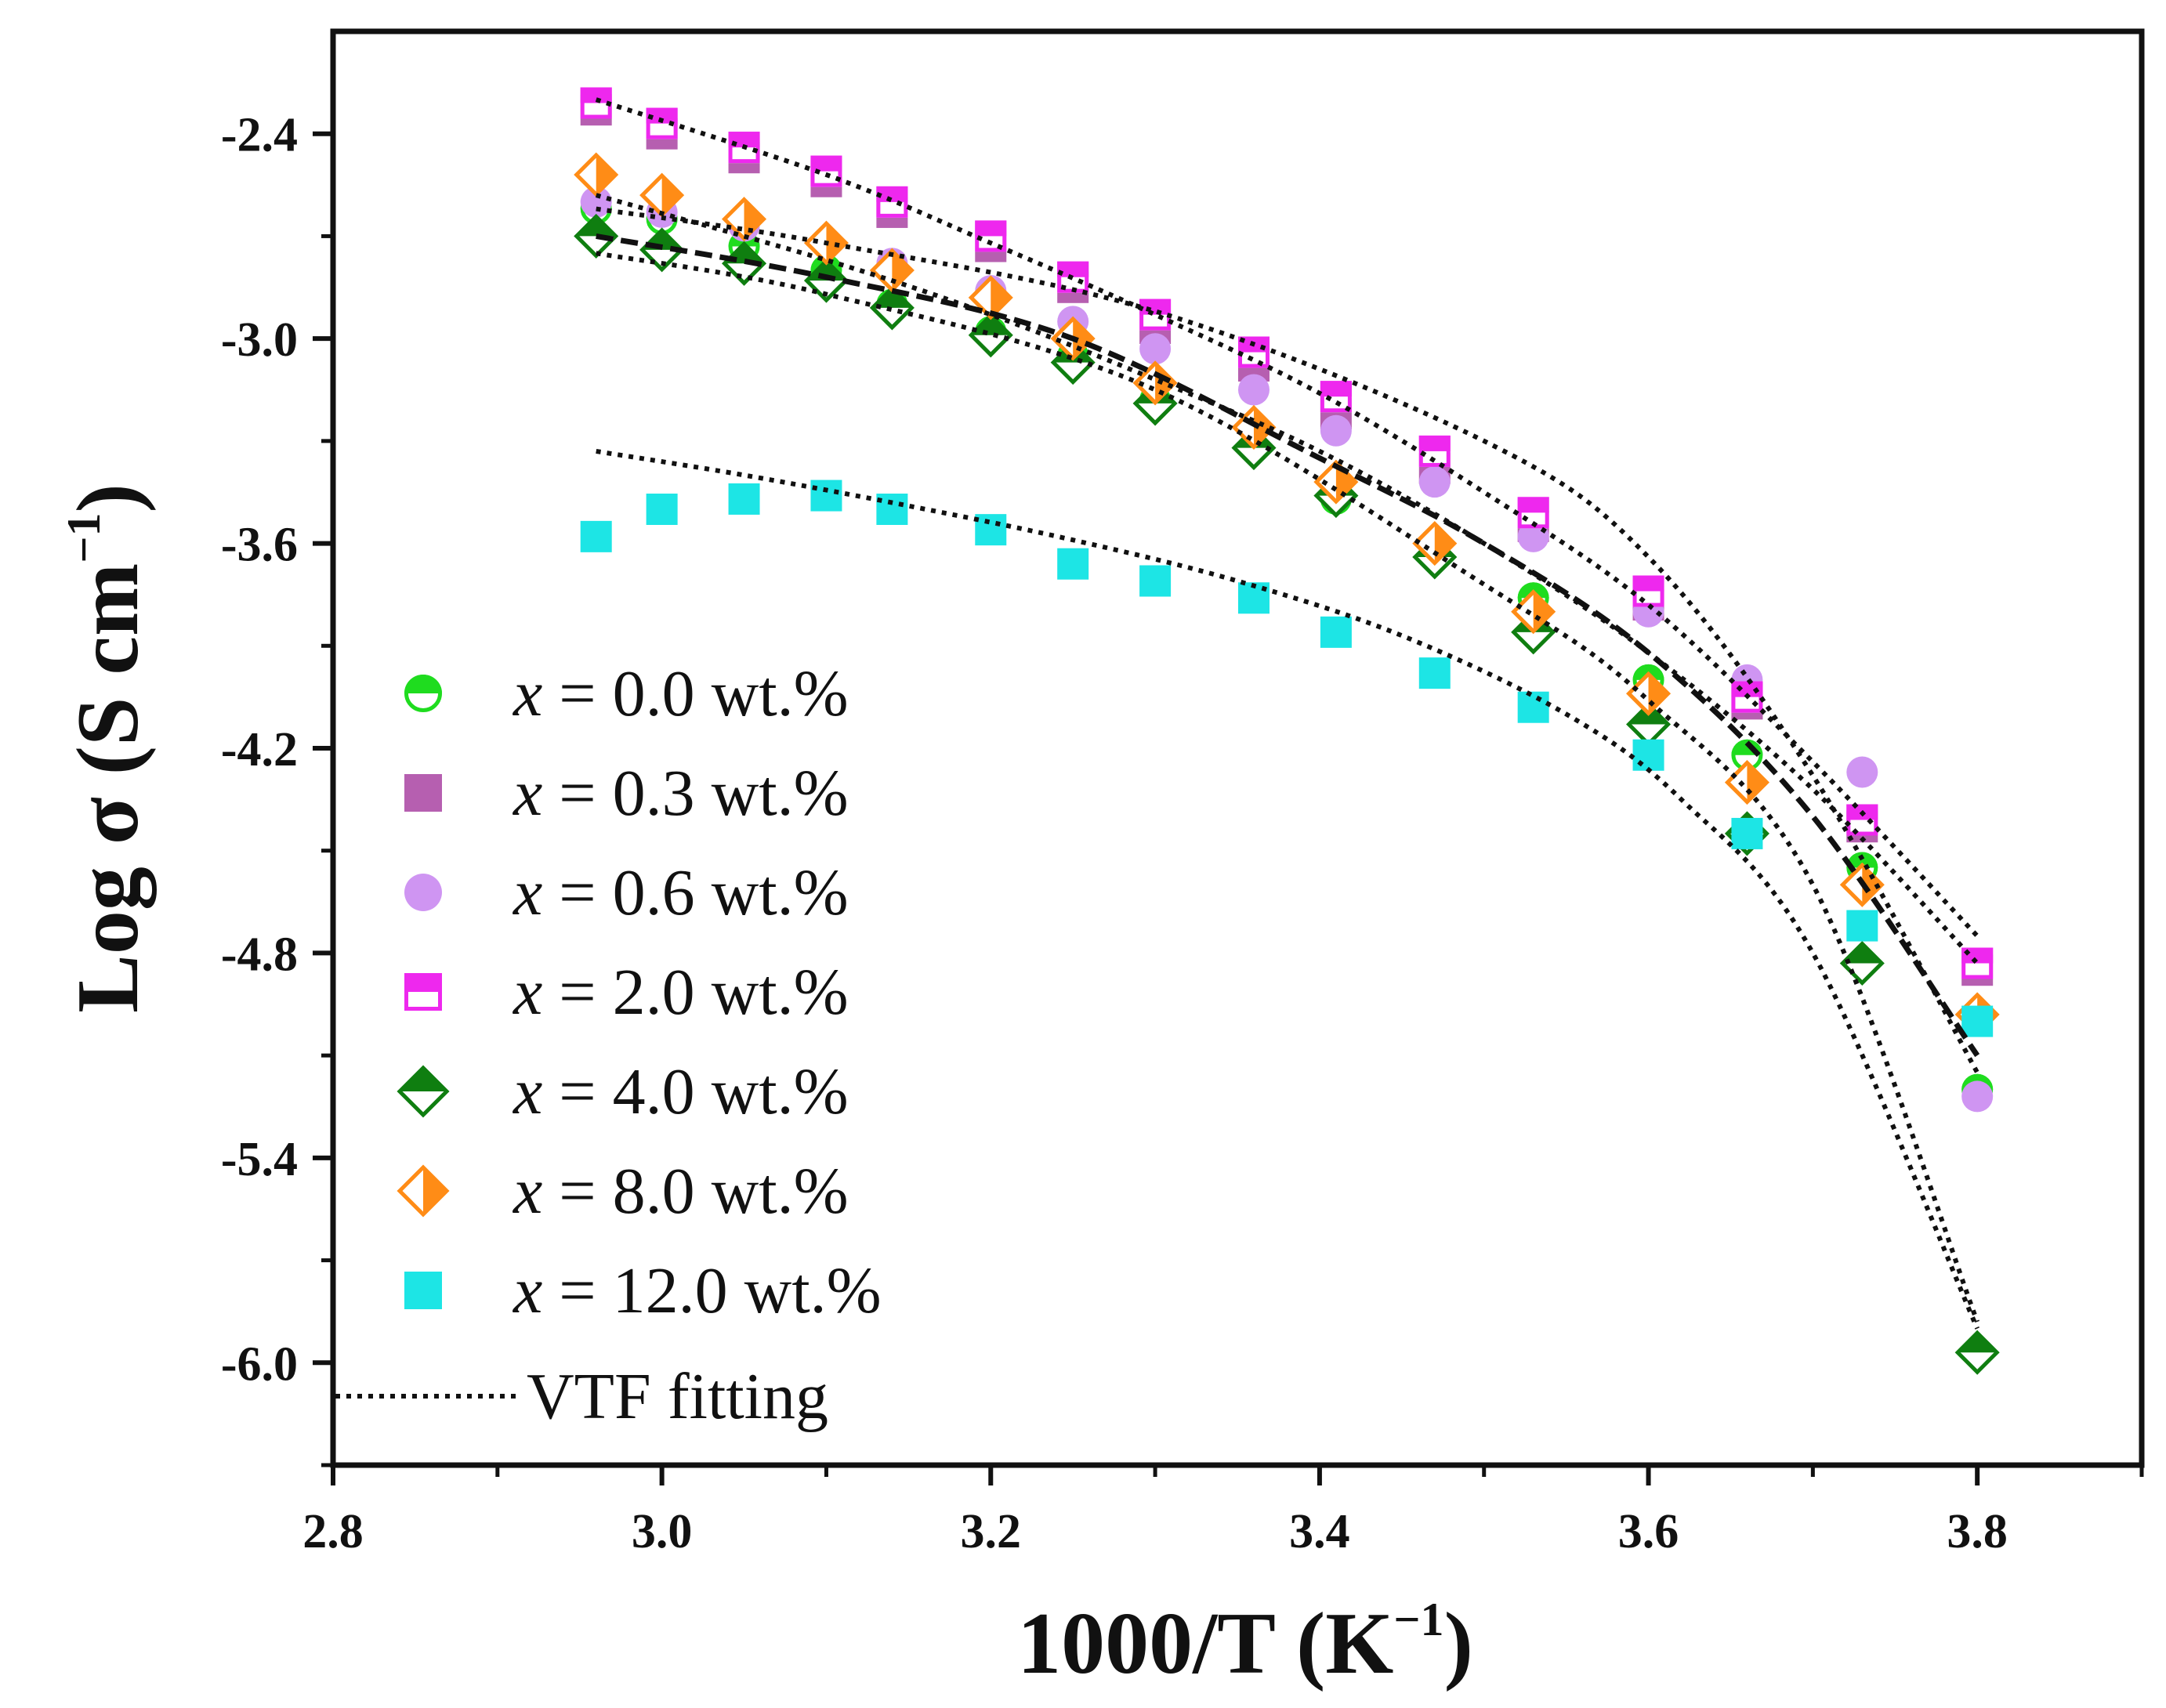 The height and width of the screenshot is (1708, 2166). I want to click on x-tick-label: 3.8, so click(1978, 1531).